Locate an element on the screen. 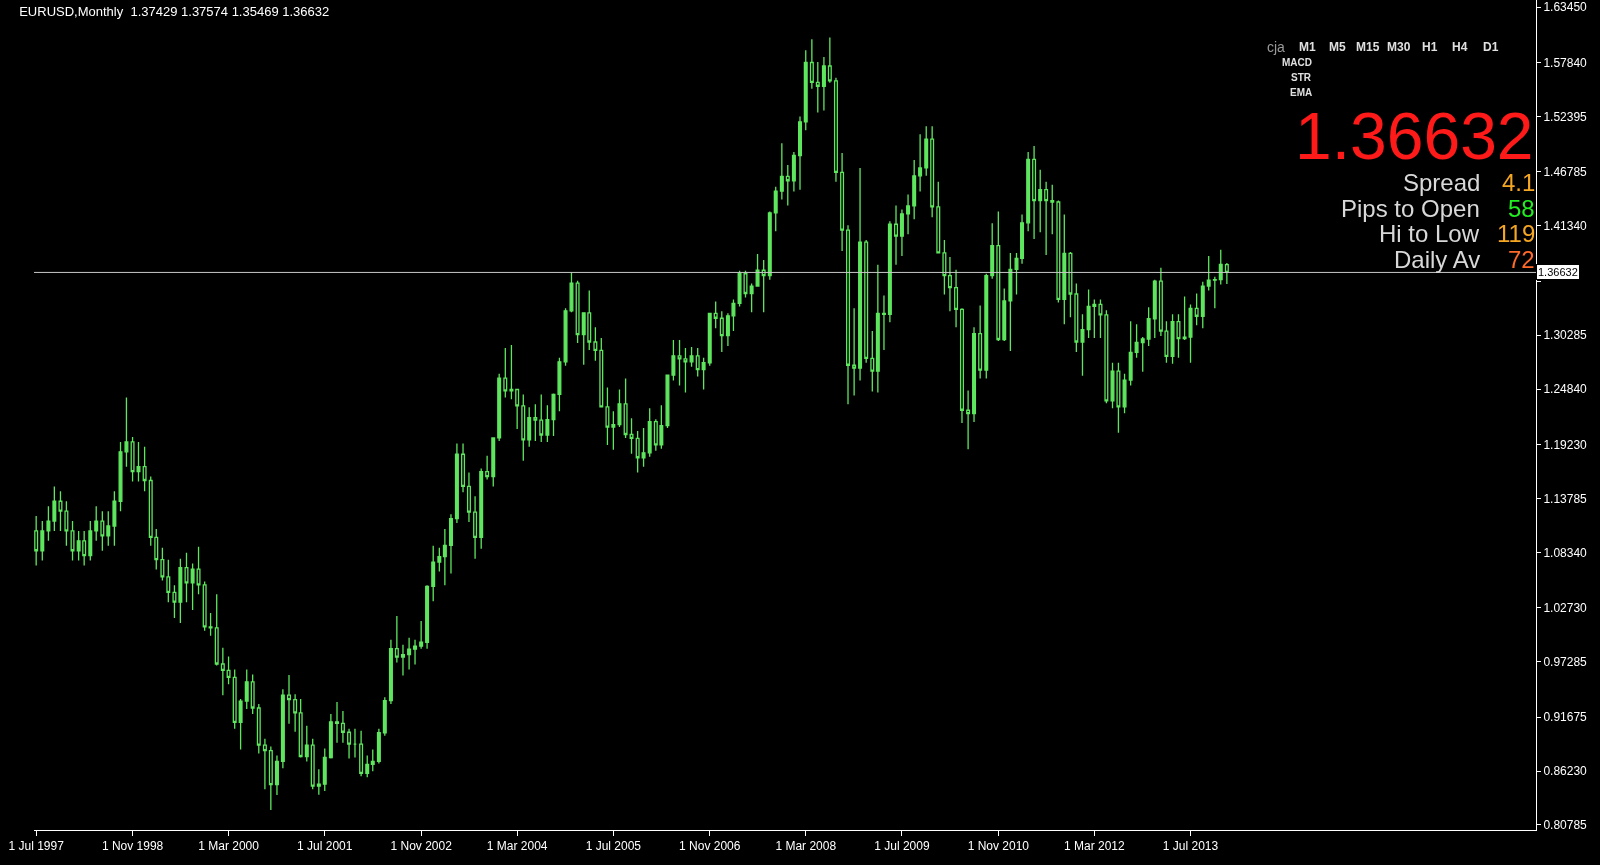 The height and width of the screenshot is (865, 1600). annotation: M15 is located at coordinates (1368, 47).